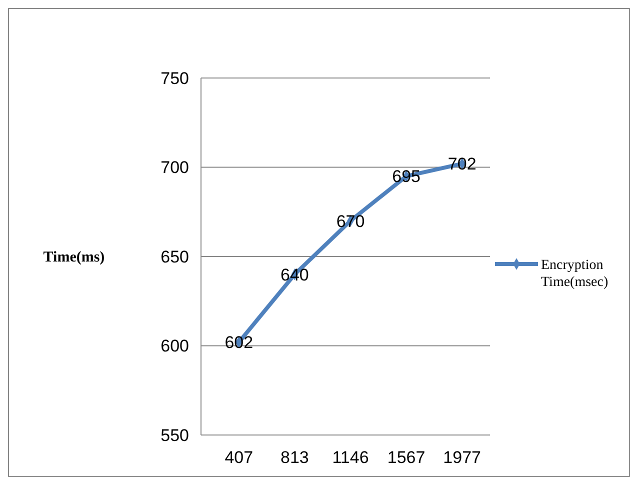 The width and height of the screenshot is (630, 477). What do you see at coordinates (574, 274) in the screenshot?
I see `legend-label: Encryption Time(msec)` at bounding box center [574, 274].